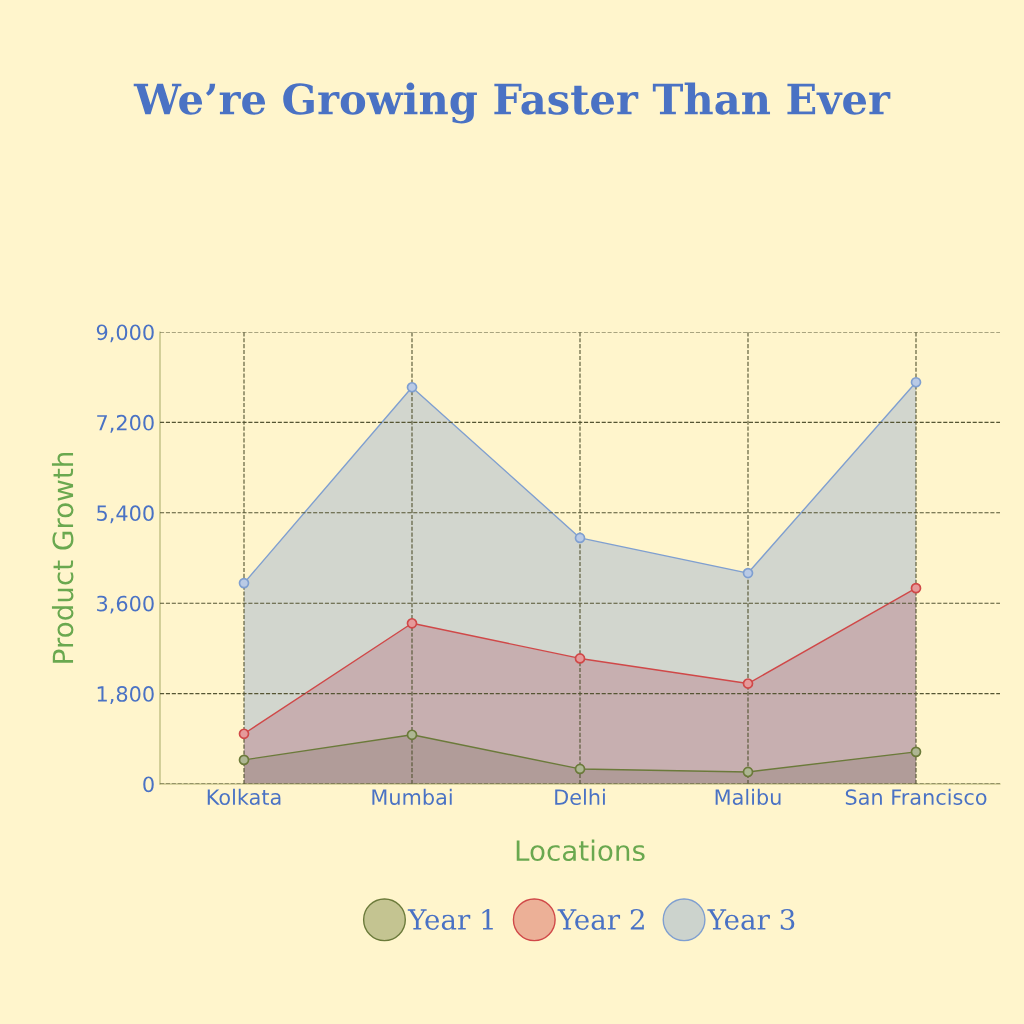  Describe the element at coordinates (62, 557) in the screenshot. I see `y-axis-title: Product Growth` at that location.